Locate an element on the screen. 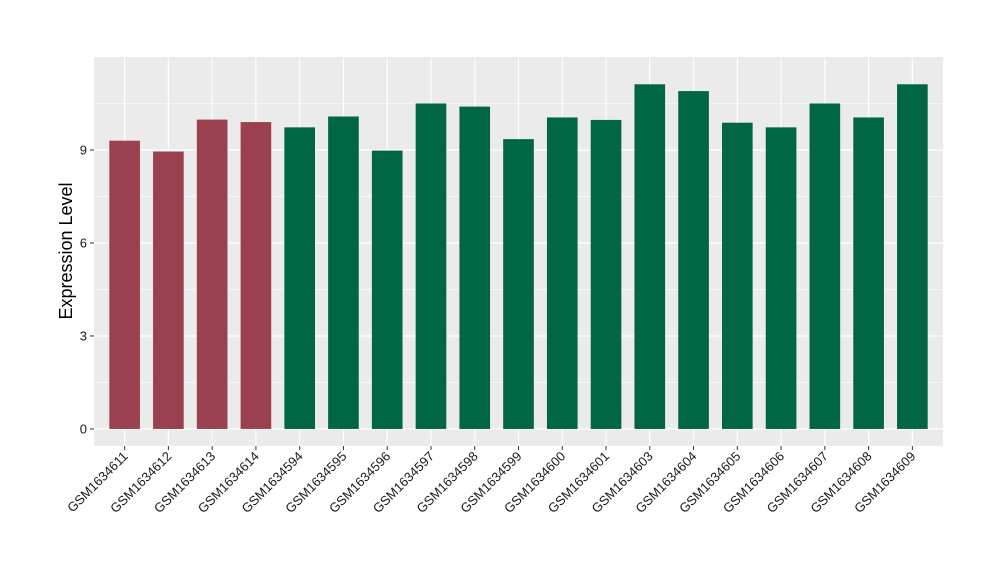 Image resolution: width=1000 pixels, height=580 pixels. bar-GSM1634595 is located at coordinates (343, 272).